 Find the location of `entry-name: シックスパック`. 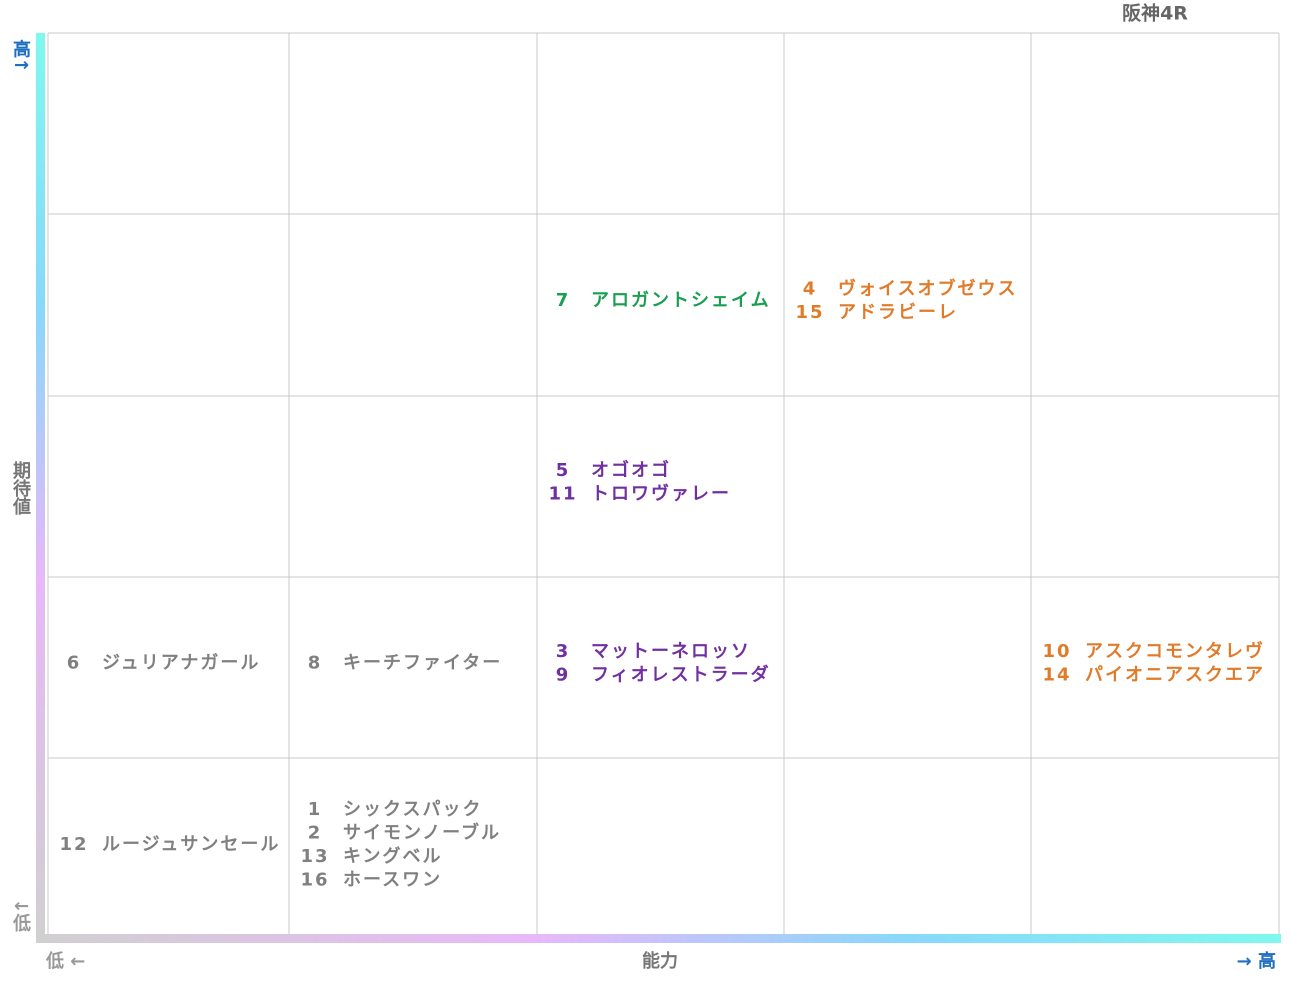

entry-name: シックスパック is located at coordinates (412, 809).